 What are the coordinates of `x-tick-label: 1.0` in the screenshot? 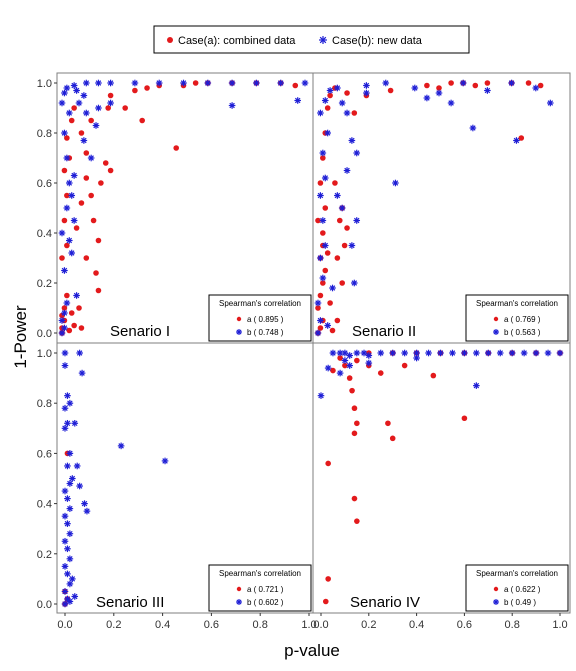 It's located at (559, 625).